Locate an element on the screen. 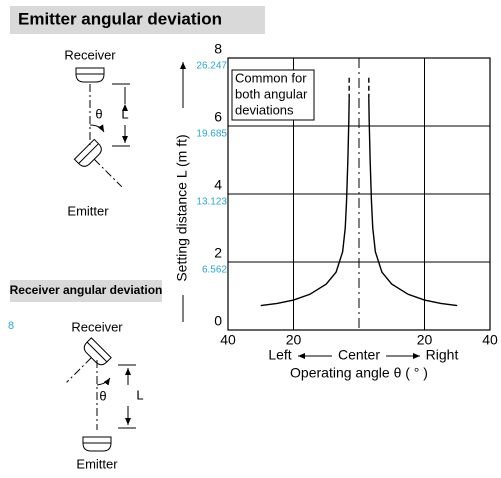 This screenshot has height=478, width=501. direction-center: Center is located at coordinates (359, 355).